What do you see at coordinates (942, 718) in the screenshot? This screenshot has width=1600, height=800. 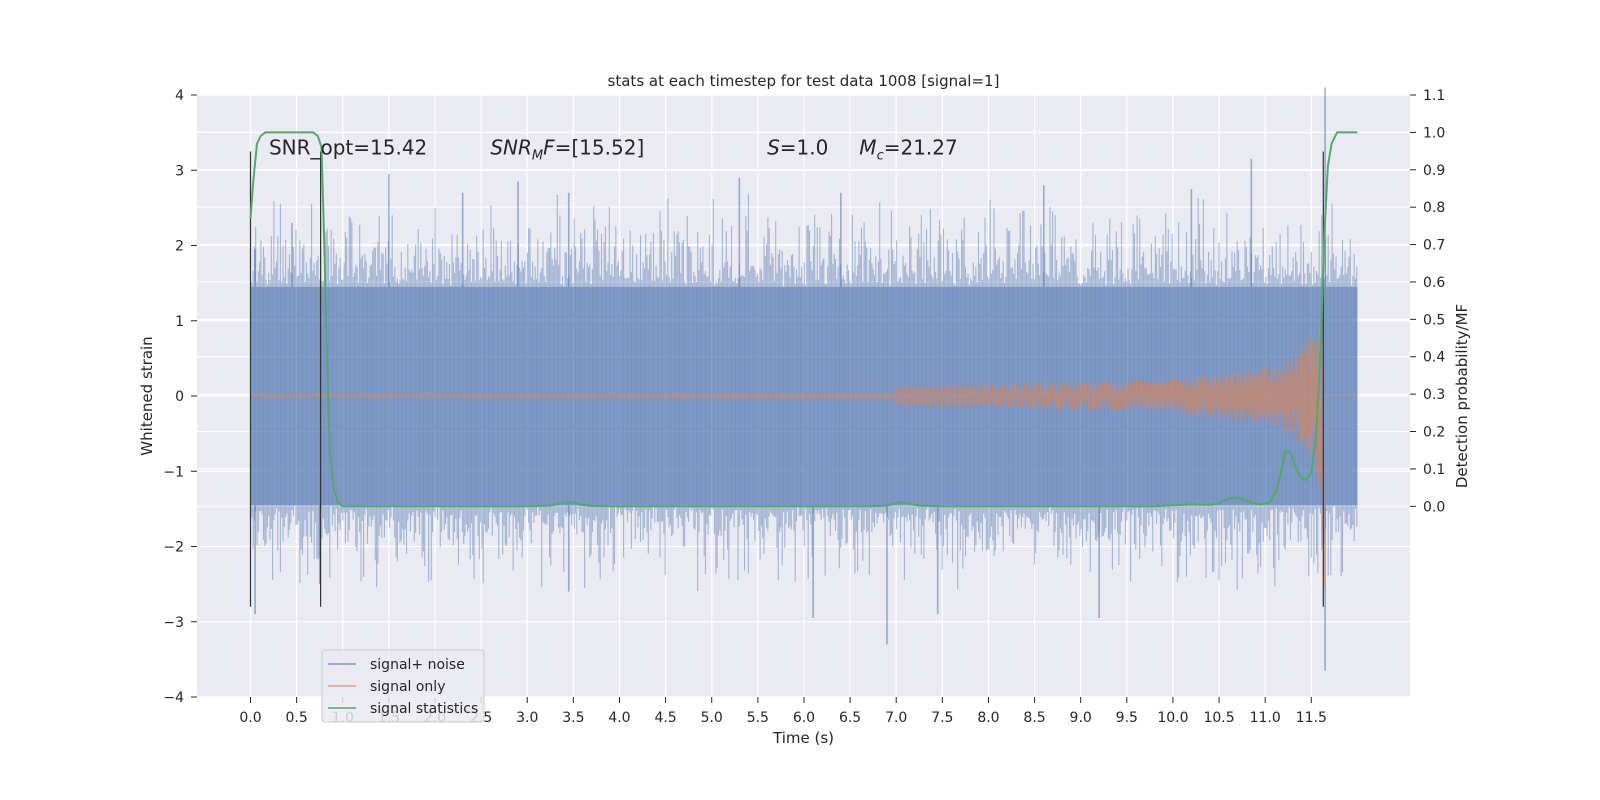 I see `x-tick-label: 7.5` at bounding box center [942, 718].